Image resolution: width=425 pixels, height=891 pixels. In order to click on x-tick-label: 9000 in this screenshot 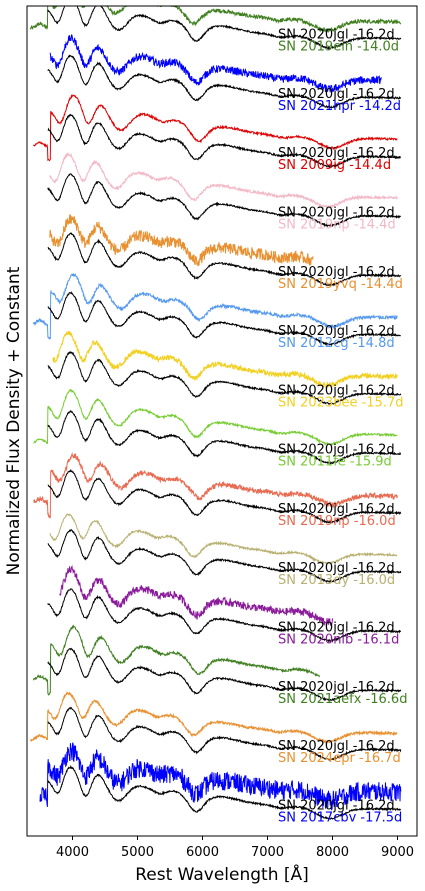, I will do `click(397, 852)`.